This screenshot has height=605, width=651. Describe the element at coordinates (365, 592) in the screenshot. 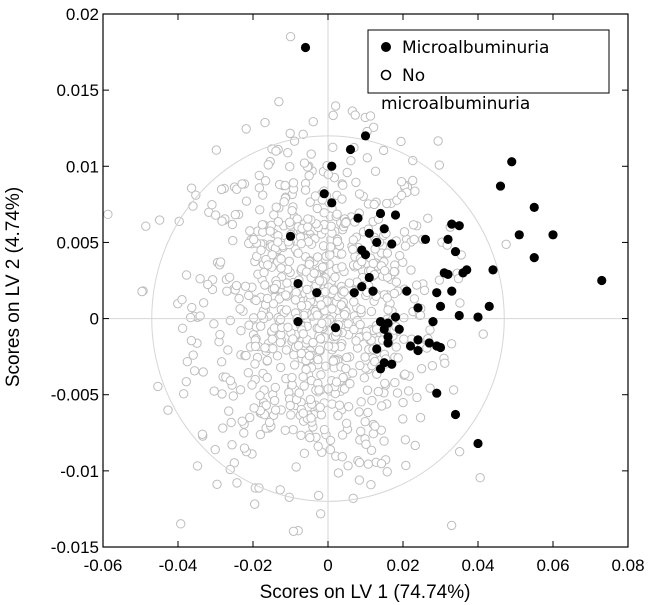

I see `x-axis-title: Scores on LV 1 (74.74%)` at that location.